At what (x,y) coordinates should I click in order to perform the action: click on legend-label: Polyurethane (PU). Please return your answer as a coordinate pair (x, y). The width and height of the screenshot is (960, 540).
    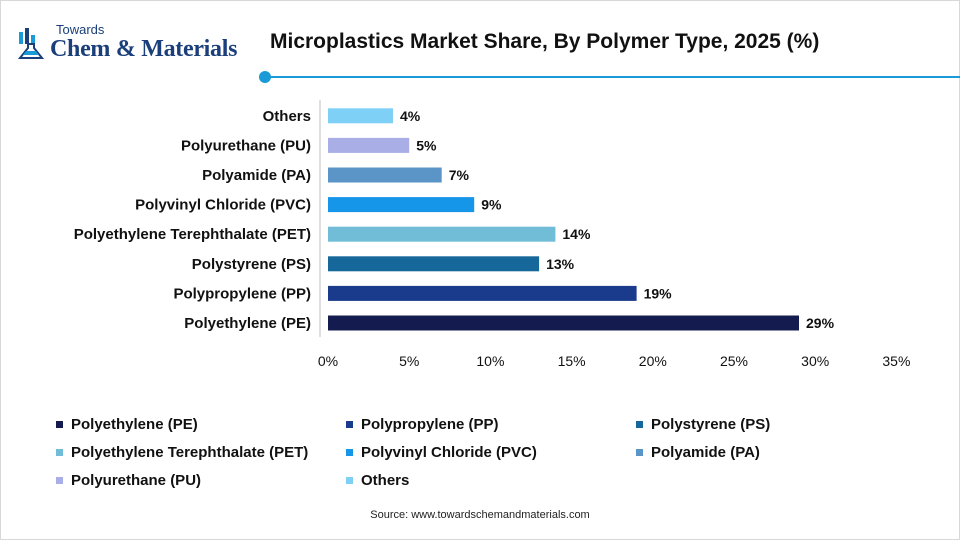
    Looking at the image, I should click on (136, 480).